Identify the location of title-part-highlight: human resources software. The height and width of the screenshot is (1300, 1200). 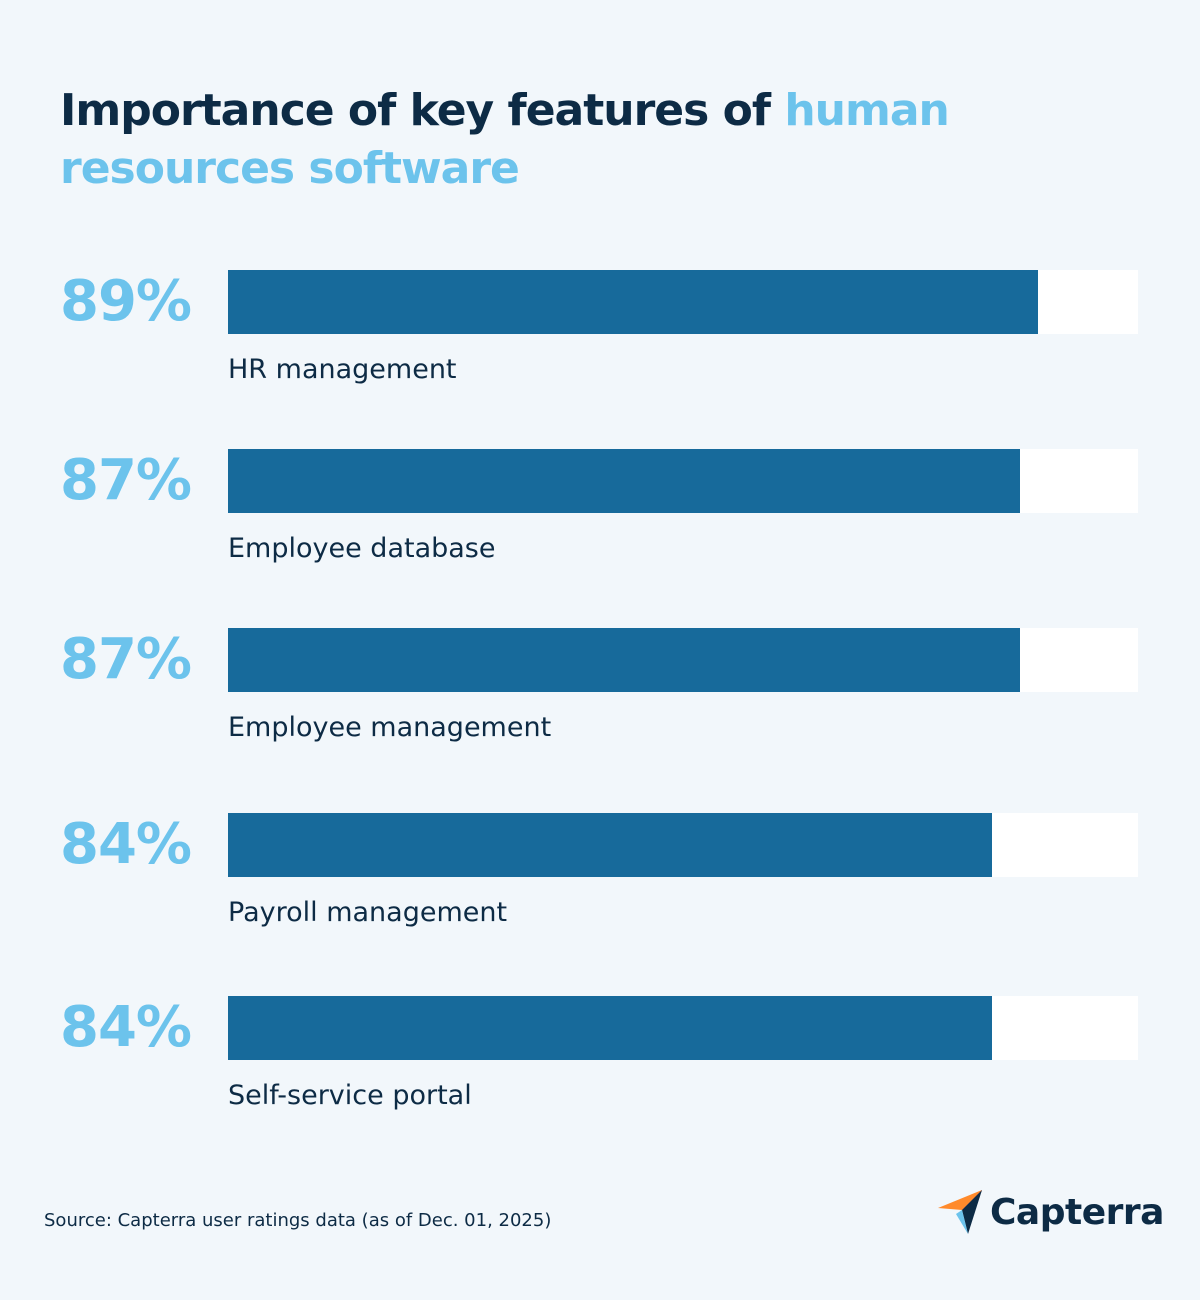
(505, 139).